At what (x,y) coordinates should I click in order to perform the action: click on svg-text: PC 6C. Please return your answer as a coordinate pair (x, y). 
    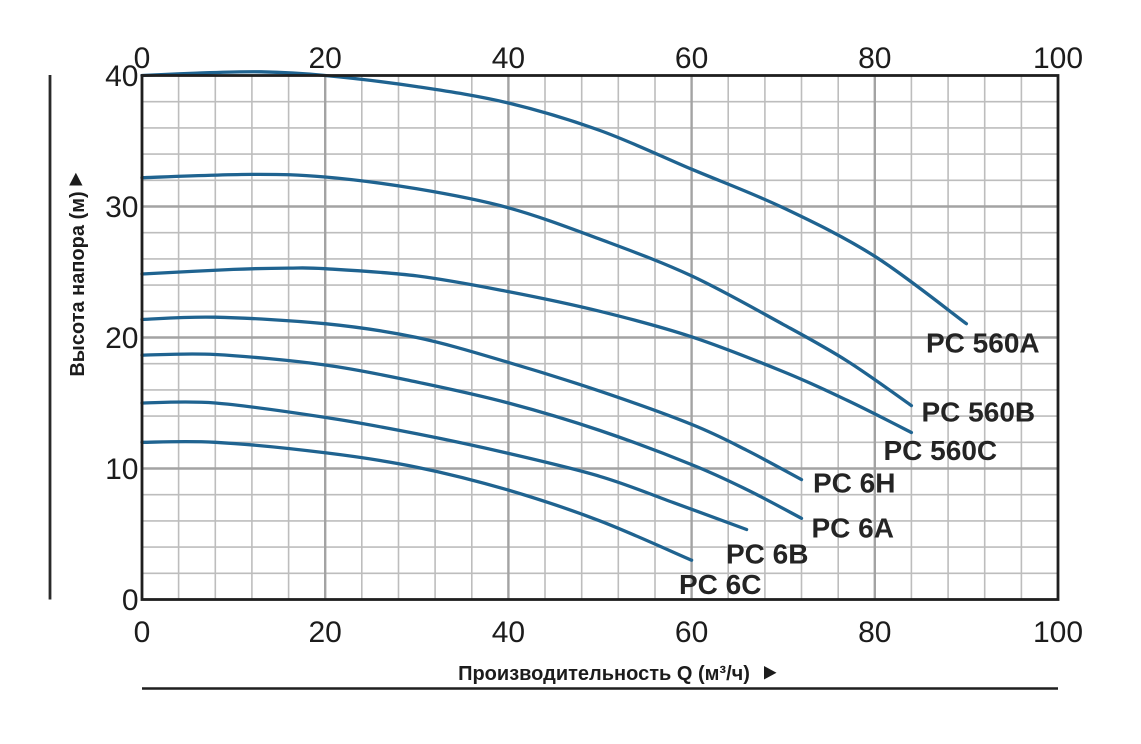
    Looking at the image, I should click on (720, 584).